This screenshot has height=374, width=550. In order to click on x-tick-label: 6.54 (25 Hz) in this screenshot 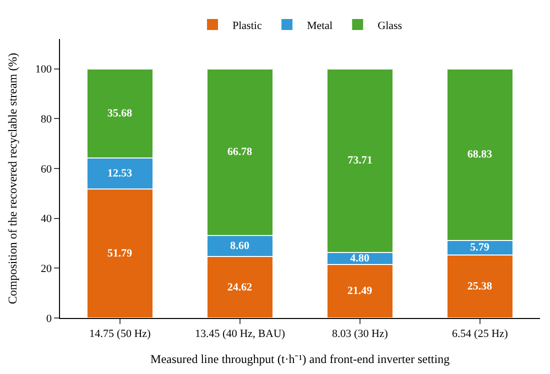, I will do `click(480, 334)`.